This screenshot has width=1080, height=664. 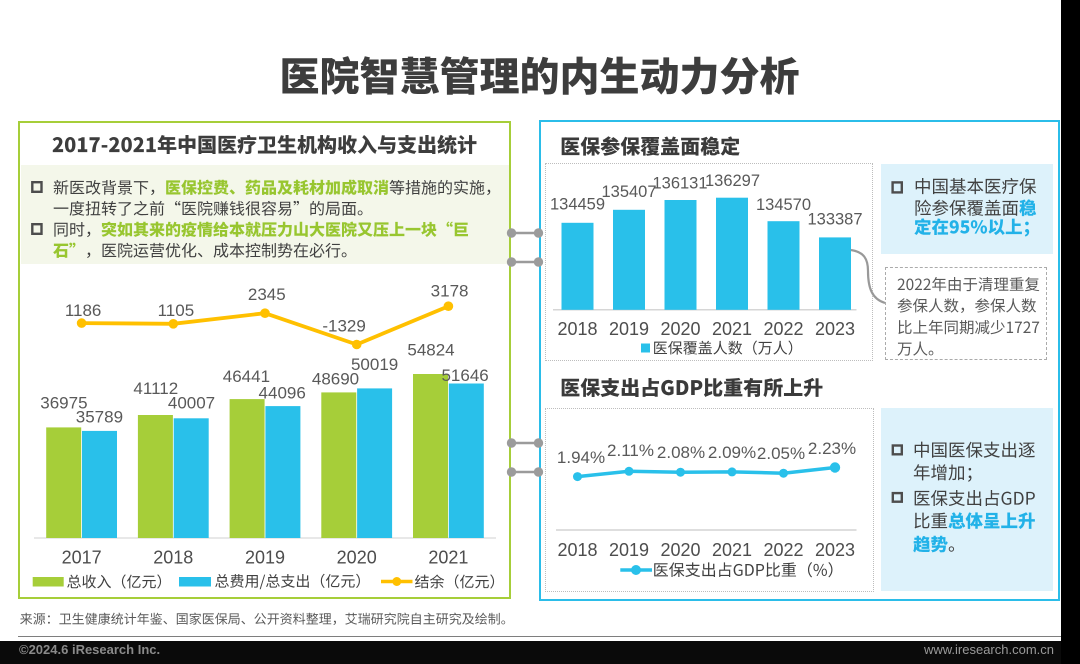 I want to click on svg-text: 51646, so click(x=464, y=375).